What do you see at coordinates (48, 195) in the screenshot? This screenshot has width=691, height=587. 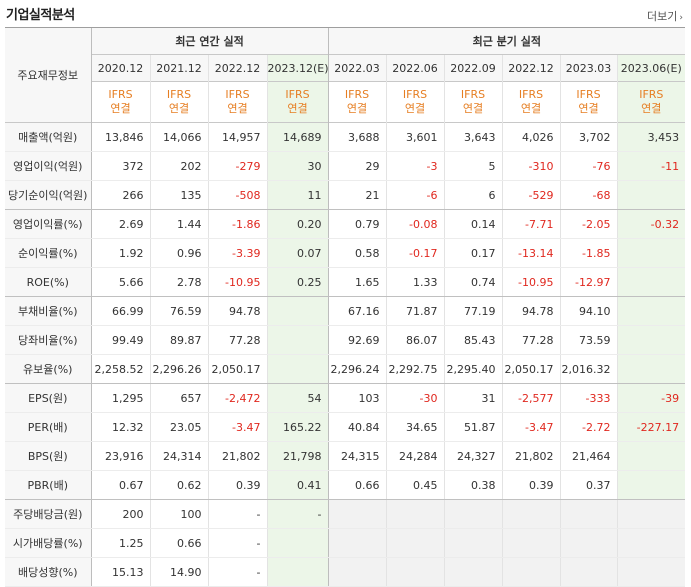 I see `row-label: 당기순이익(억원)` at bounding box center [48, 195].